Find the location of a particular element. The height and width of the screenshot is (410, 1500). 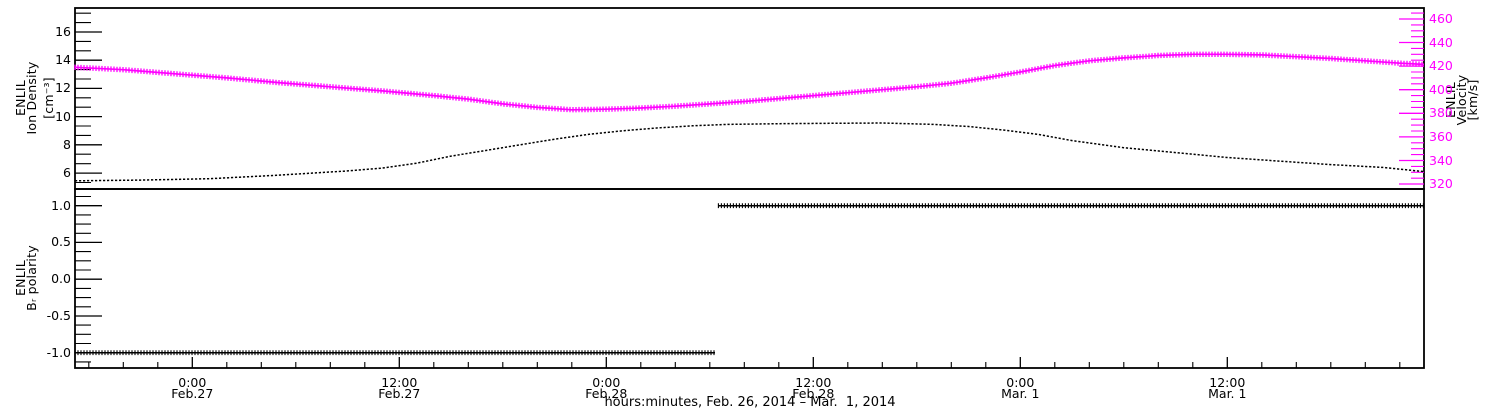

x-axis-major-ticks is located at coordinates (709, 362).